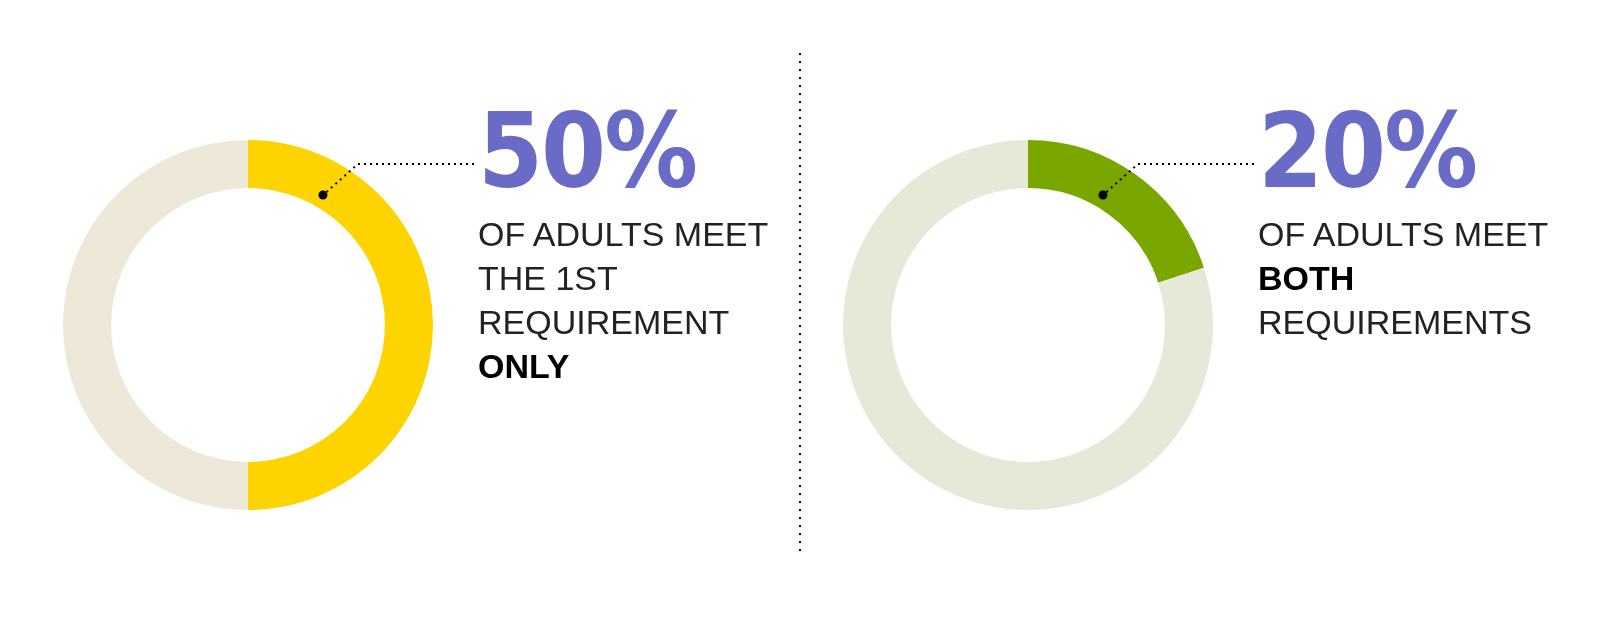 This screenshot has height=625, width=1600. Describe the element at coordinates (1367, 151) in the screenshot. I see `text: 20%` at that location.